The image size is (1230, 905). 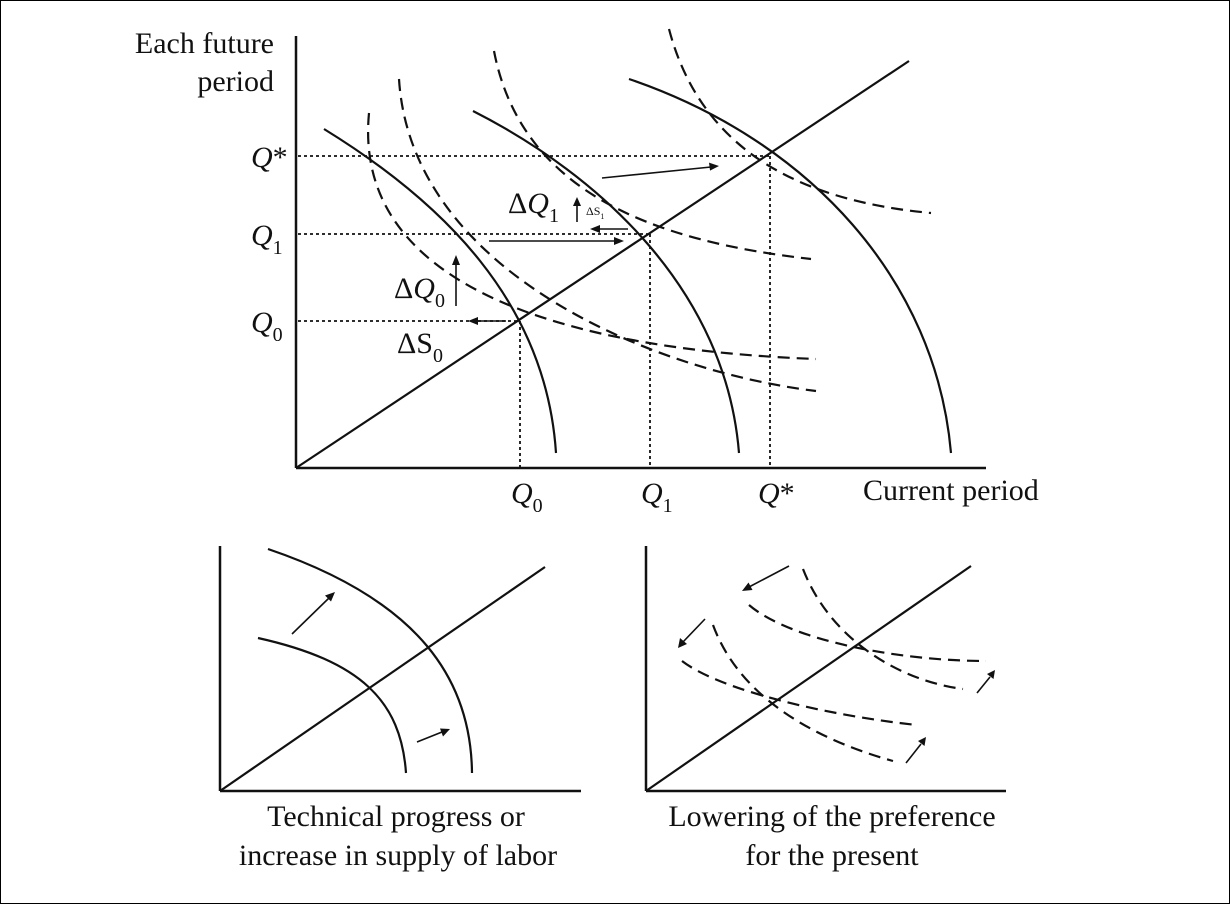 I want to click on left-panel-ppf-outer, so click(x=370, y=660).